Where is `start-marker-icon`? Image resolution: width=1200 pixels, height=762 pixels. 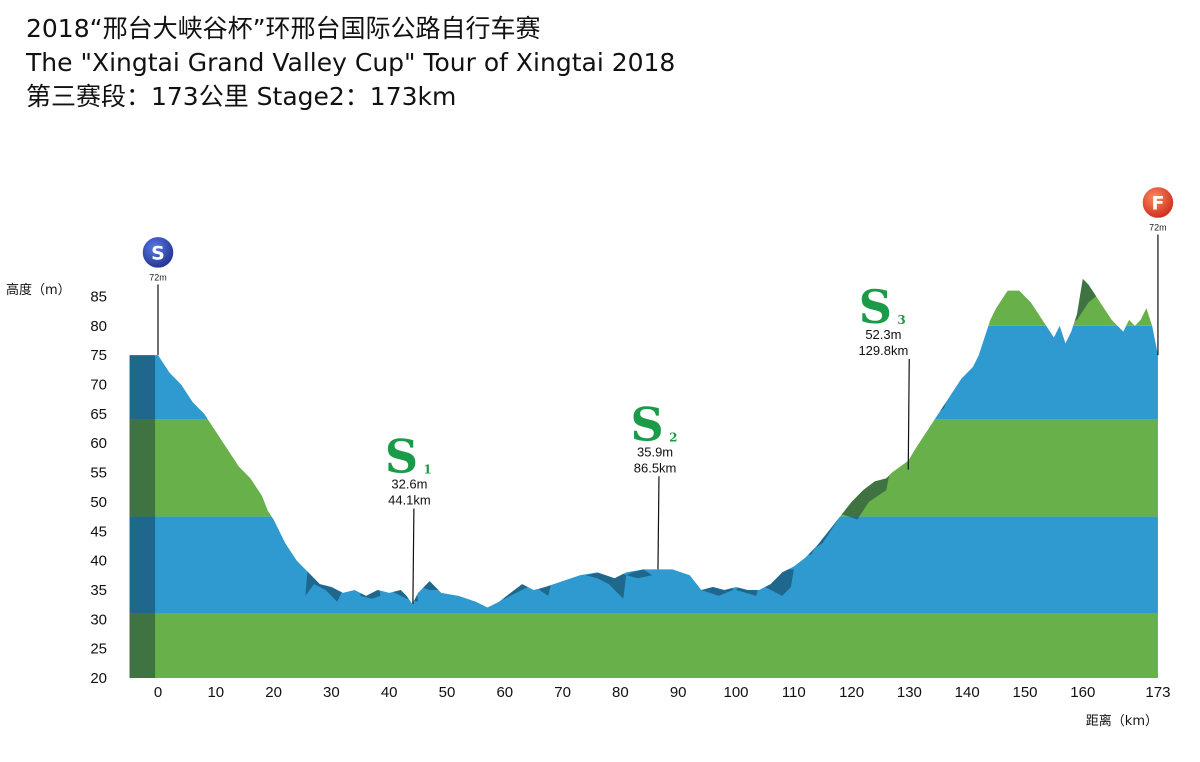 start-marker-icon is located at coordinates (158, 252).